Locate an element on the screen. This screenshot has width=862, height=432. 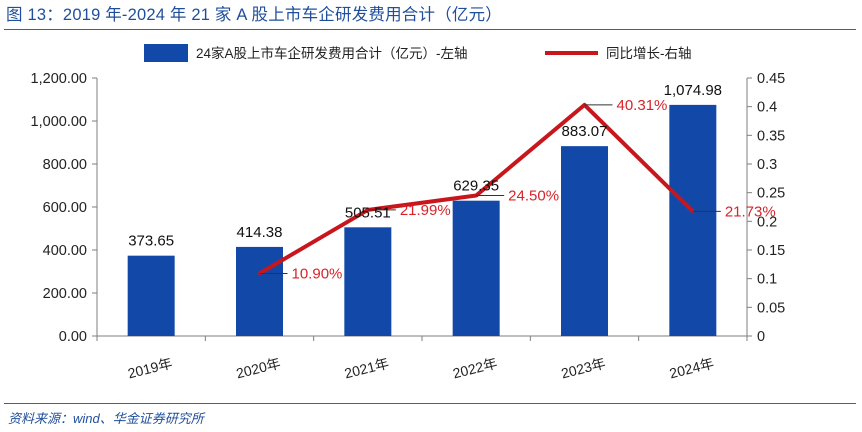
left-tick-label: 400.00 is located at coordinates (65, 251).